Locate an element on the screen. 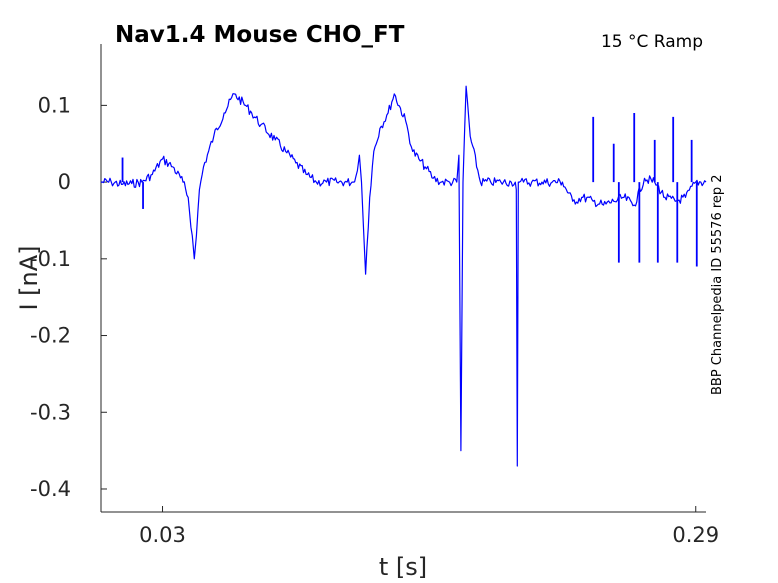 Image resolution: width=778 pixels, height=583 pixels. y-axis-label: I [nA] is located at coordinates (29, 277).